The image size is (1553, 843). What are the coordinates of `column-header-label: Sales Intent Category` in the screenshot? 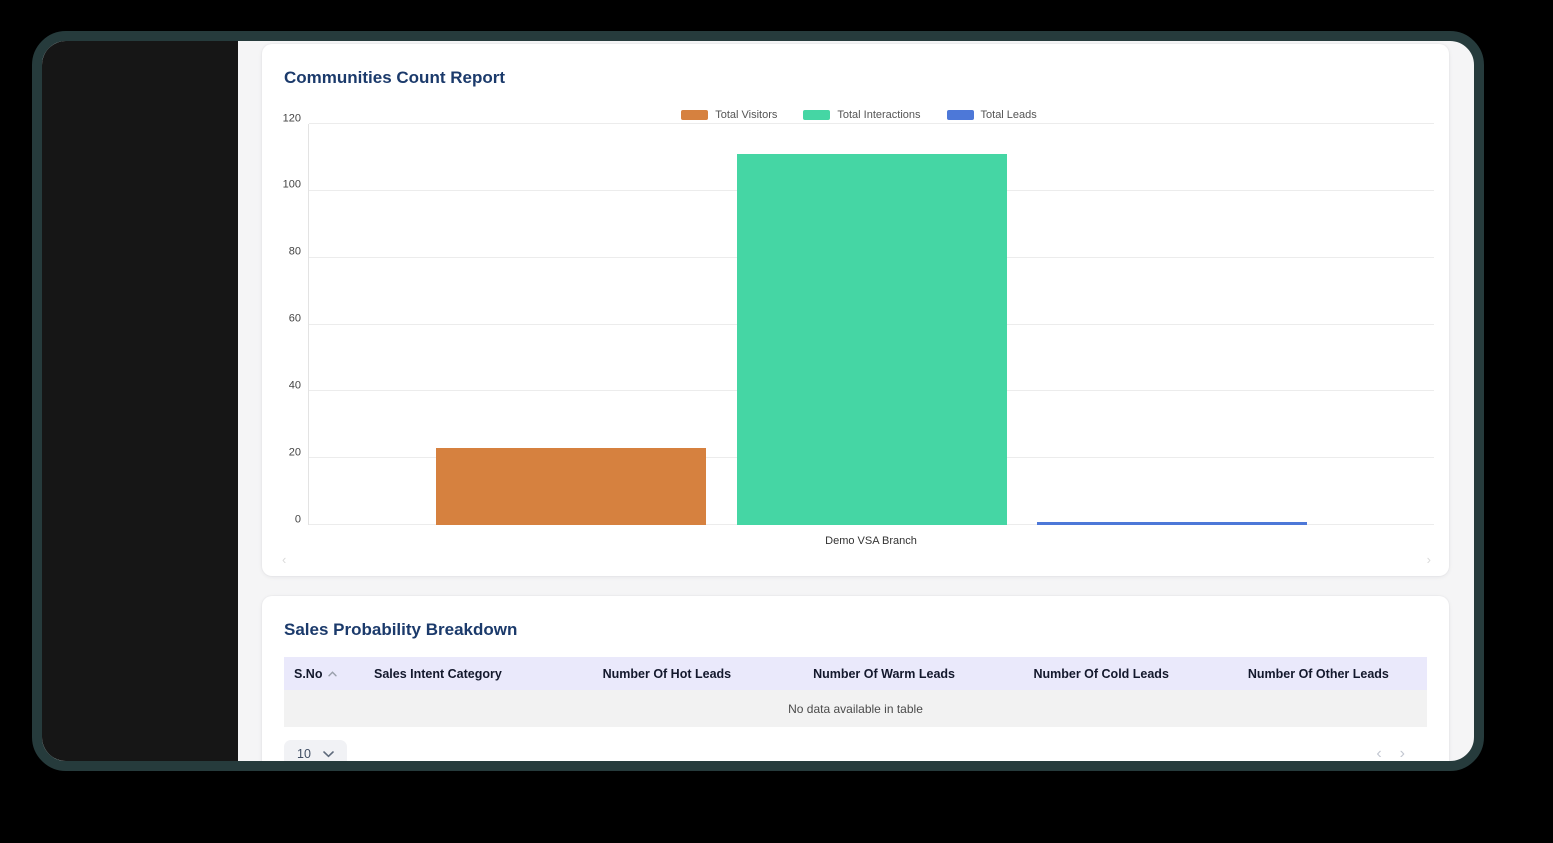 It's located at (438, 673).